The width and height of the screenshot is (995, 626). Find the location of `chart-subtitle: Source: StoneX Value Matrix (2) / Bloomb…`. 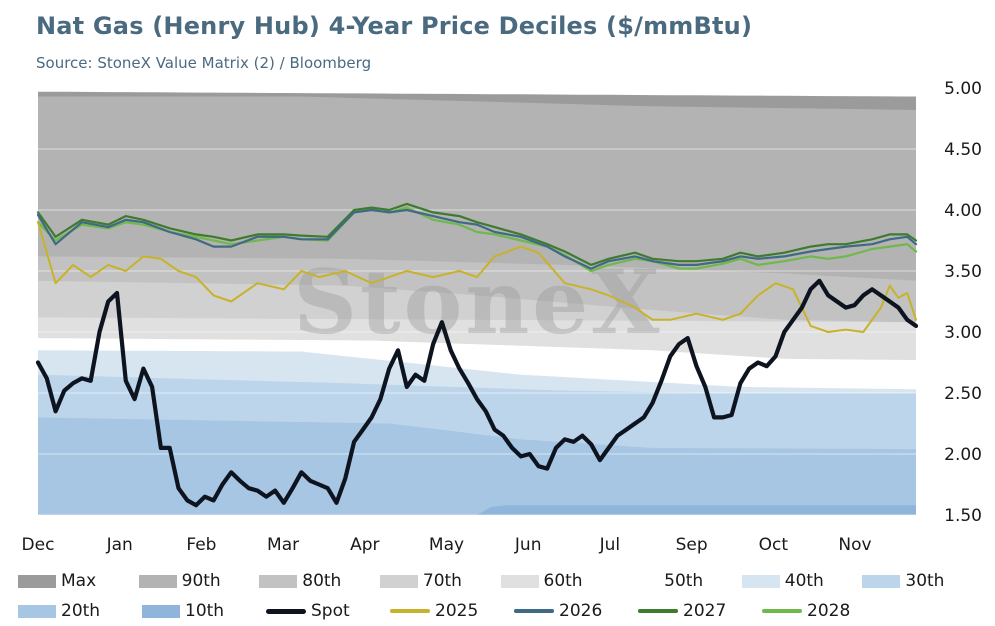

chart-subtitle: Source: StoneX Value Matrix (2) / Bloomb… is located at coordinates (204, 63).